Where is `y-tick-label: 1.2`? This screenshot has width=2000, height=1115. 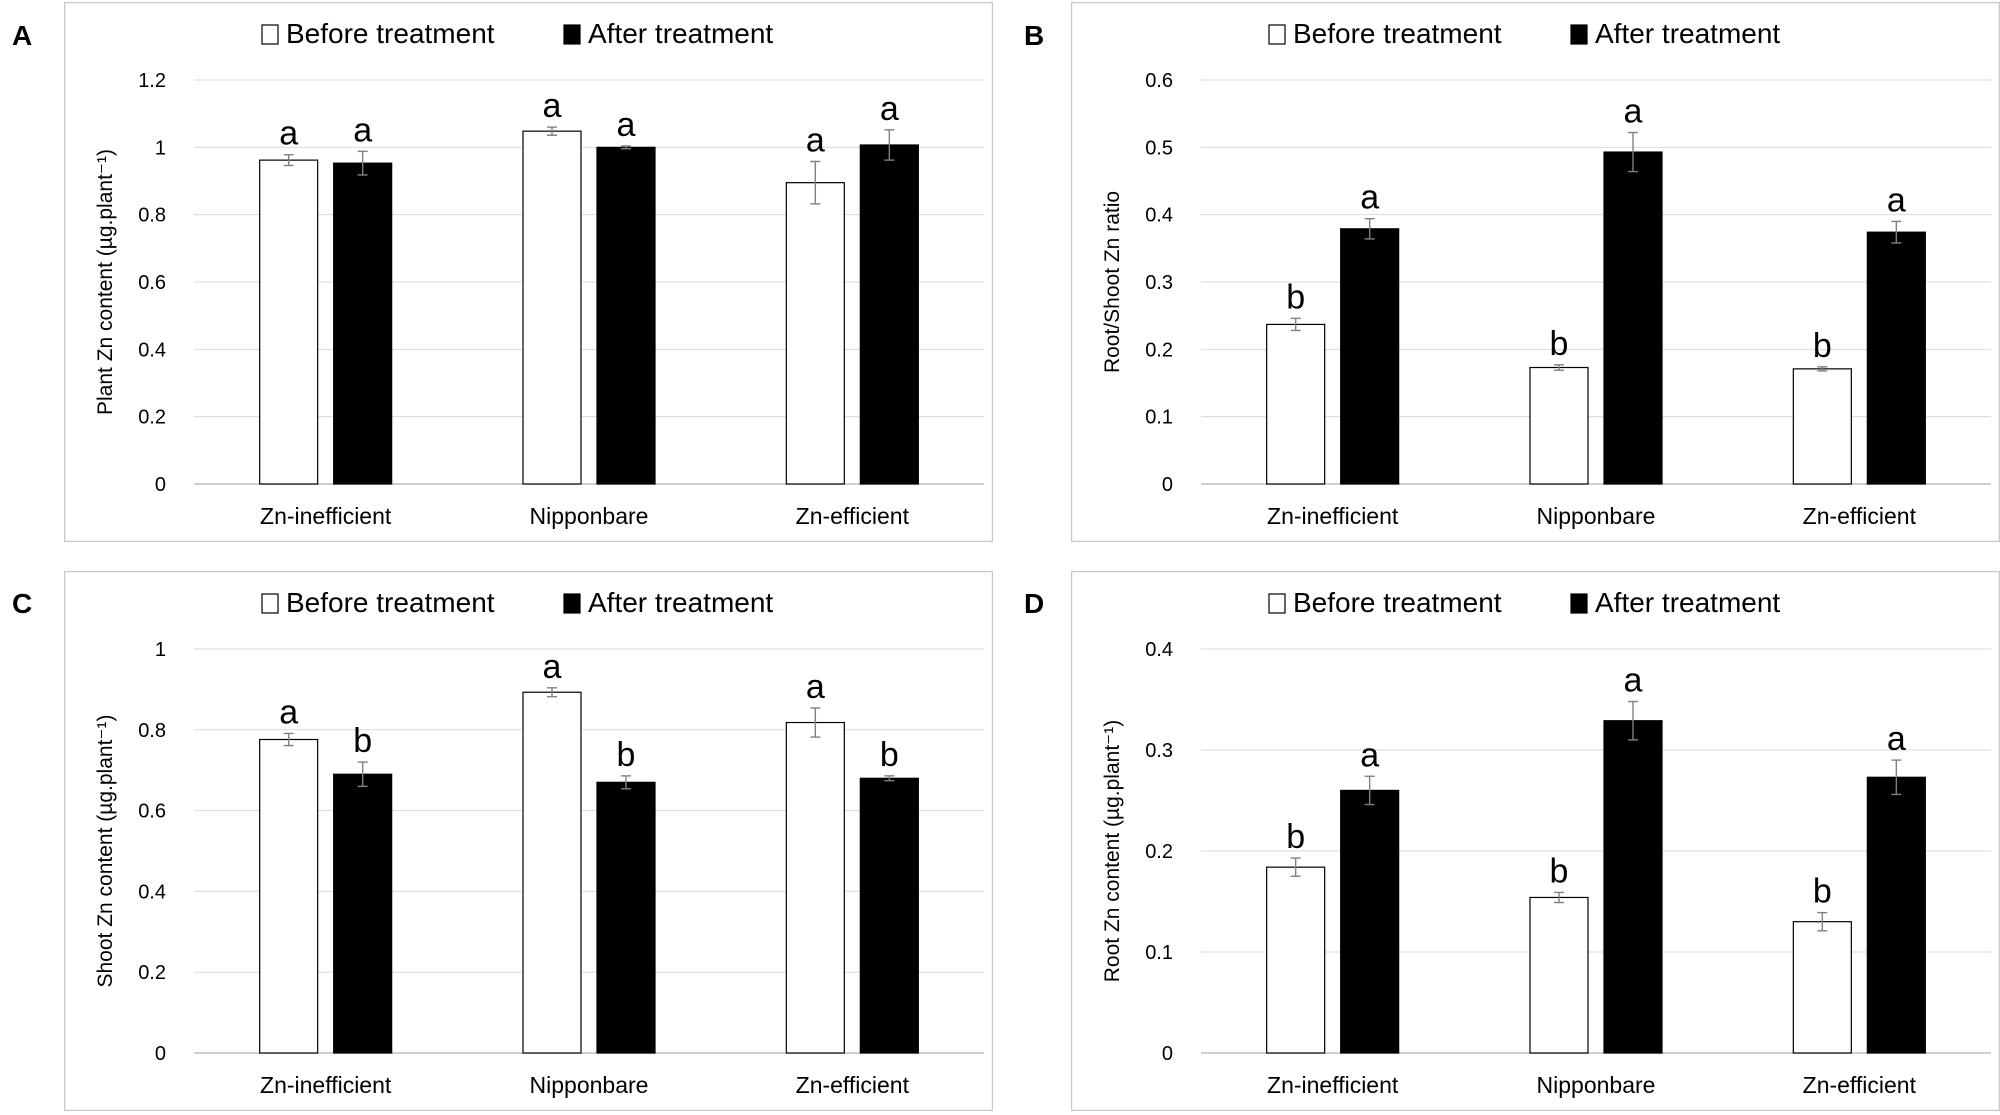
y-tick-label: 1.2 is located at coordinates (152, 81).